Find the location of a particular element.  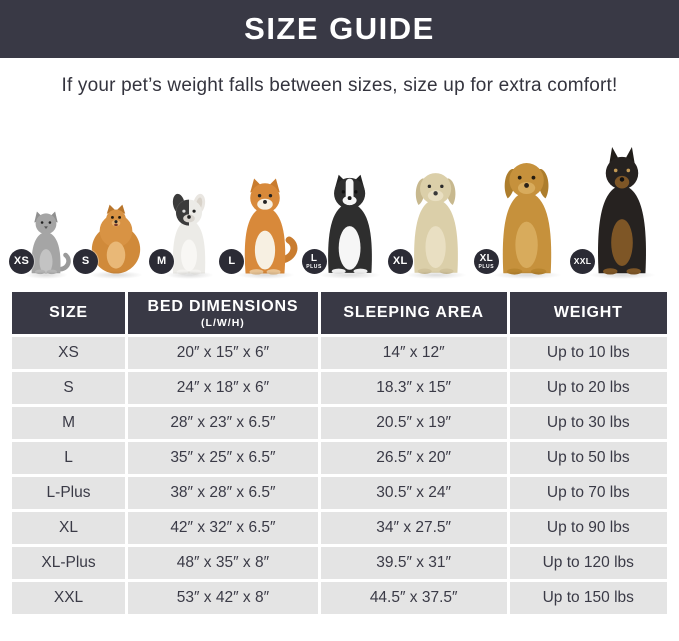

pomeranian-illustration is located at coordinates (116, 239).